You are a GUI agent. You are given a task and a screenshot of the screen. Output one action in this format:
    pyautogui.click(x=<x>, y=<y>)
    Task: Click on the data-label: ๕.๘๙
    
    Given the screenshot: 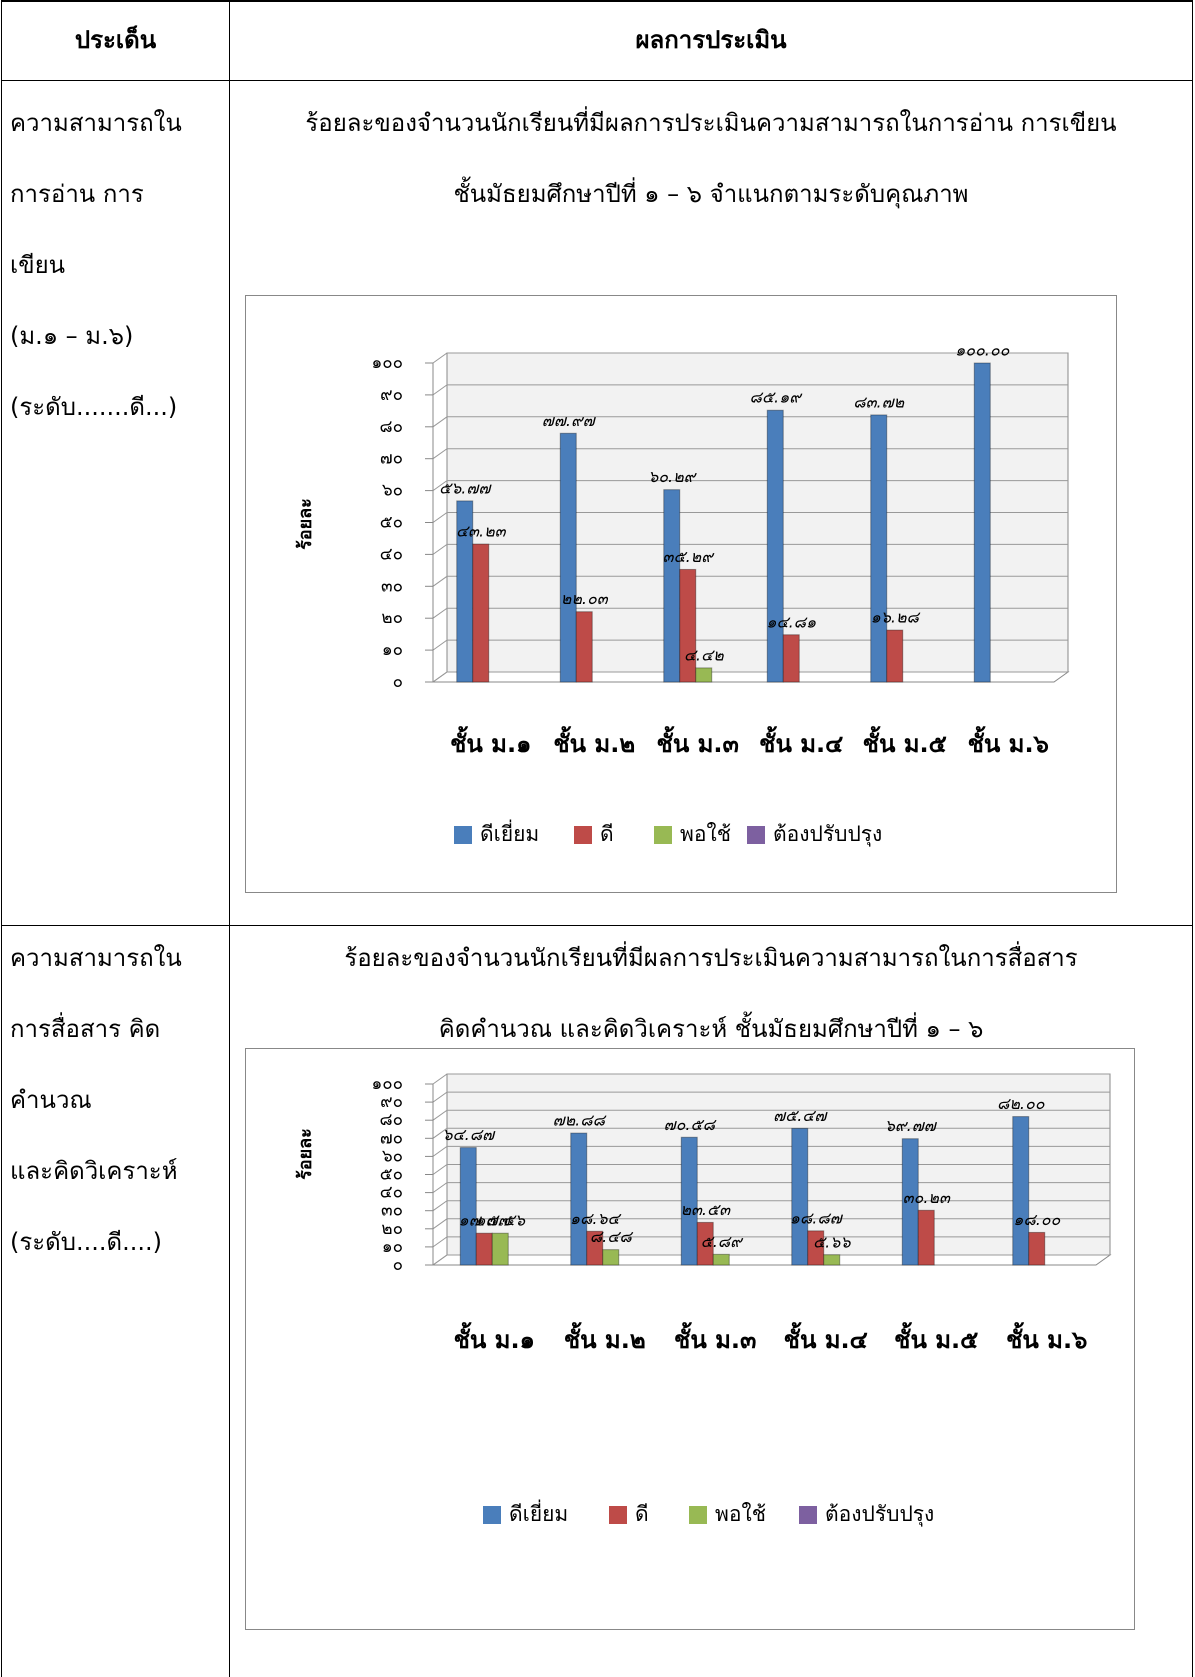 What is the action you would take?
    pyautogui.click(x=723, y=1241)
    